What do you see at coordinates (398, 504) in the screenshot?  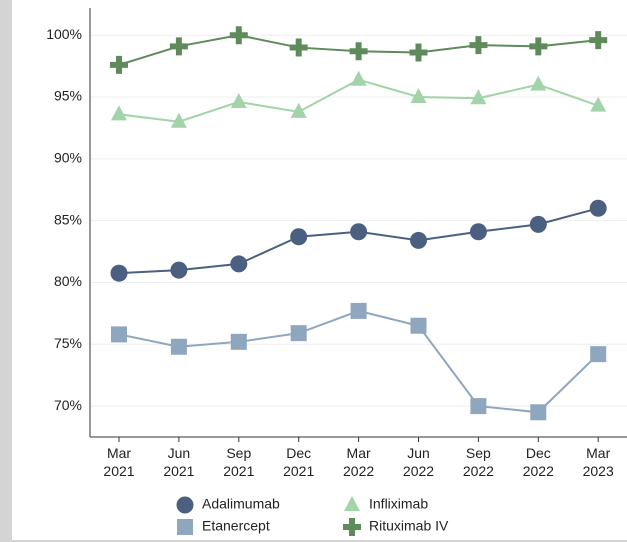 I see `legend-label: Infliximab` at bounding box center [398, 504].